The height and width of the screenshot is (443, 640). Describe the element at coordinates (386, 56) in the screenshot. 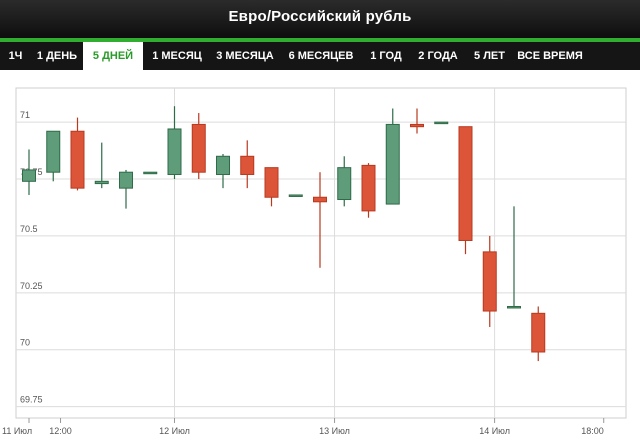

I see `tab-7: 1 ГОД` at that location.